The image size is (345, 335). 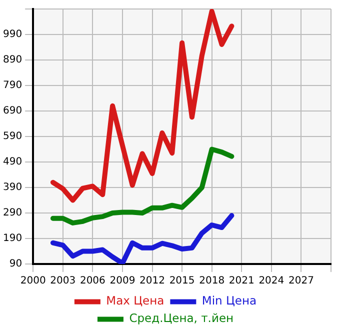 What do you see at coordinates (152, 281) in the screenshot?
I see `x-tick-label: 2012` at bounding box center [152, 281].